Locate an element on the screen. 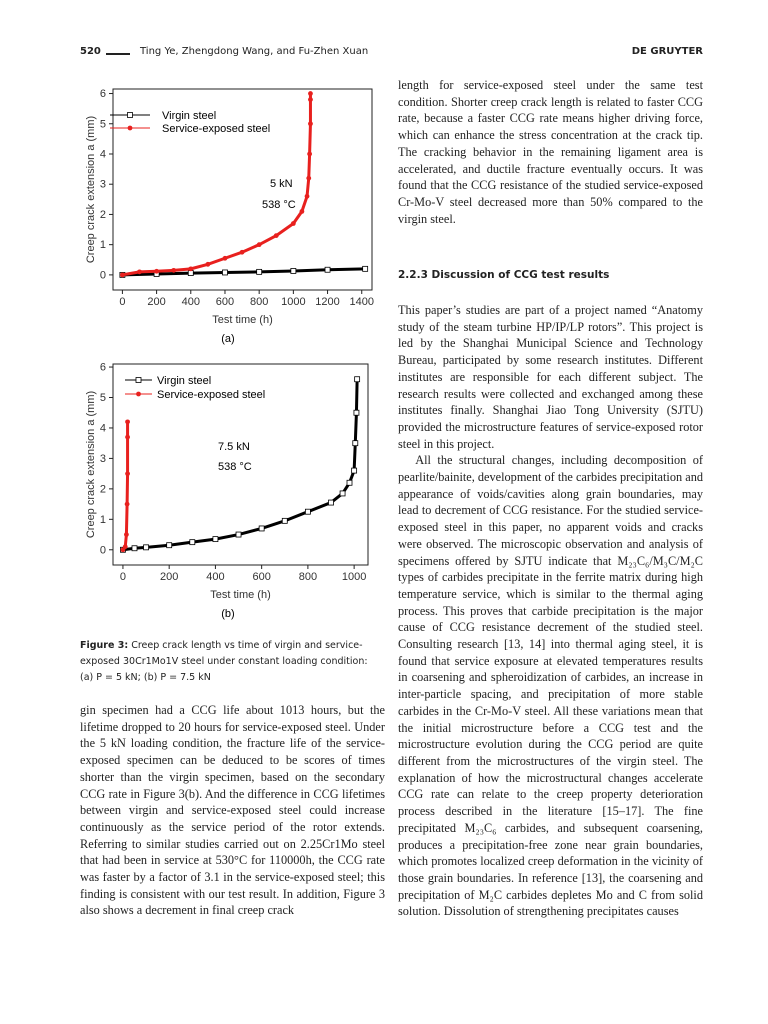 This screenshot has height=1024, width=768. publisher: DE GRUYTER is located at coordinates (667, 51).